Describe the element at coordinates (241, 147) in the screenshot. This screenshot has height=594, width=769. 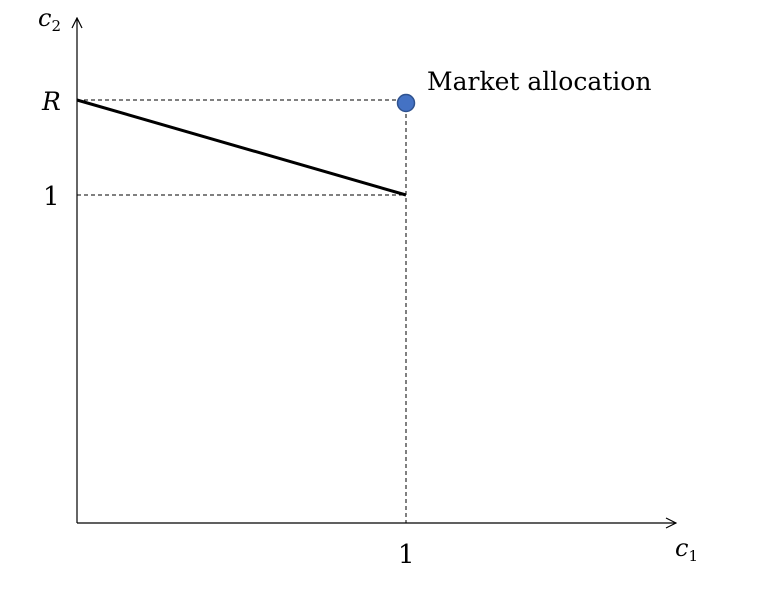
I see `budget-line` at that location.